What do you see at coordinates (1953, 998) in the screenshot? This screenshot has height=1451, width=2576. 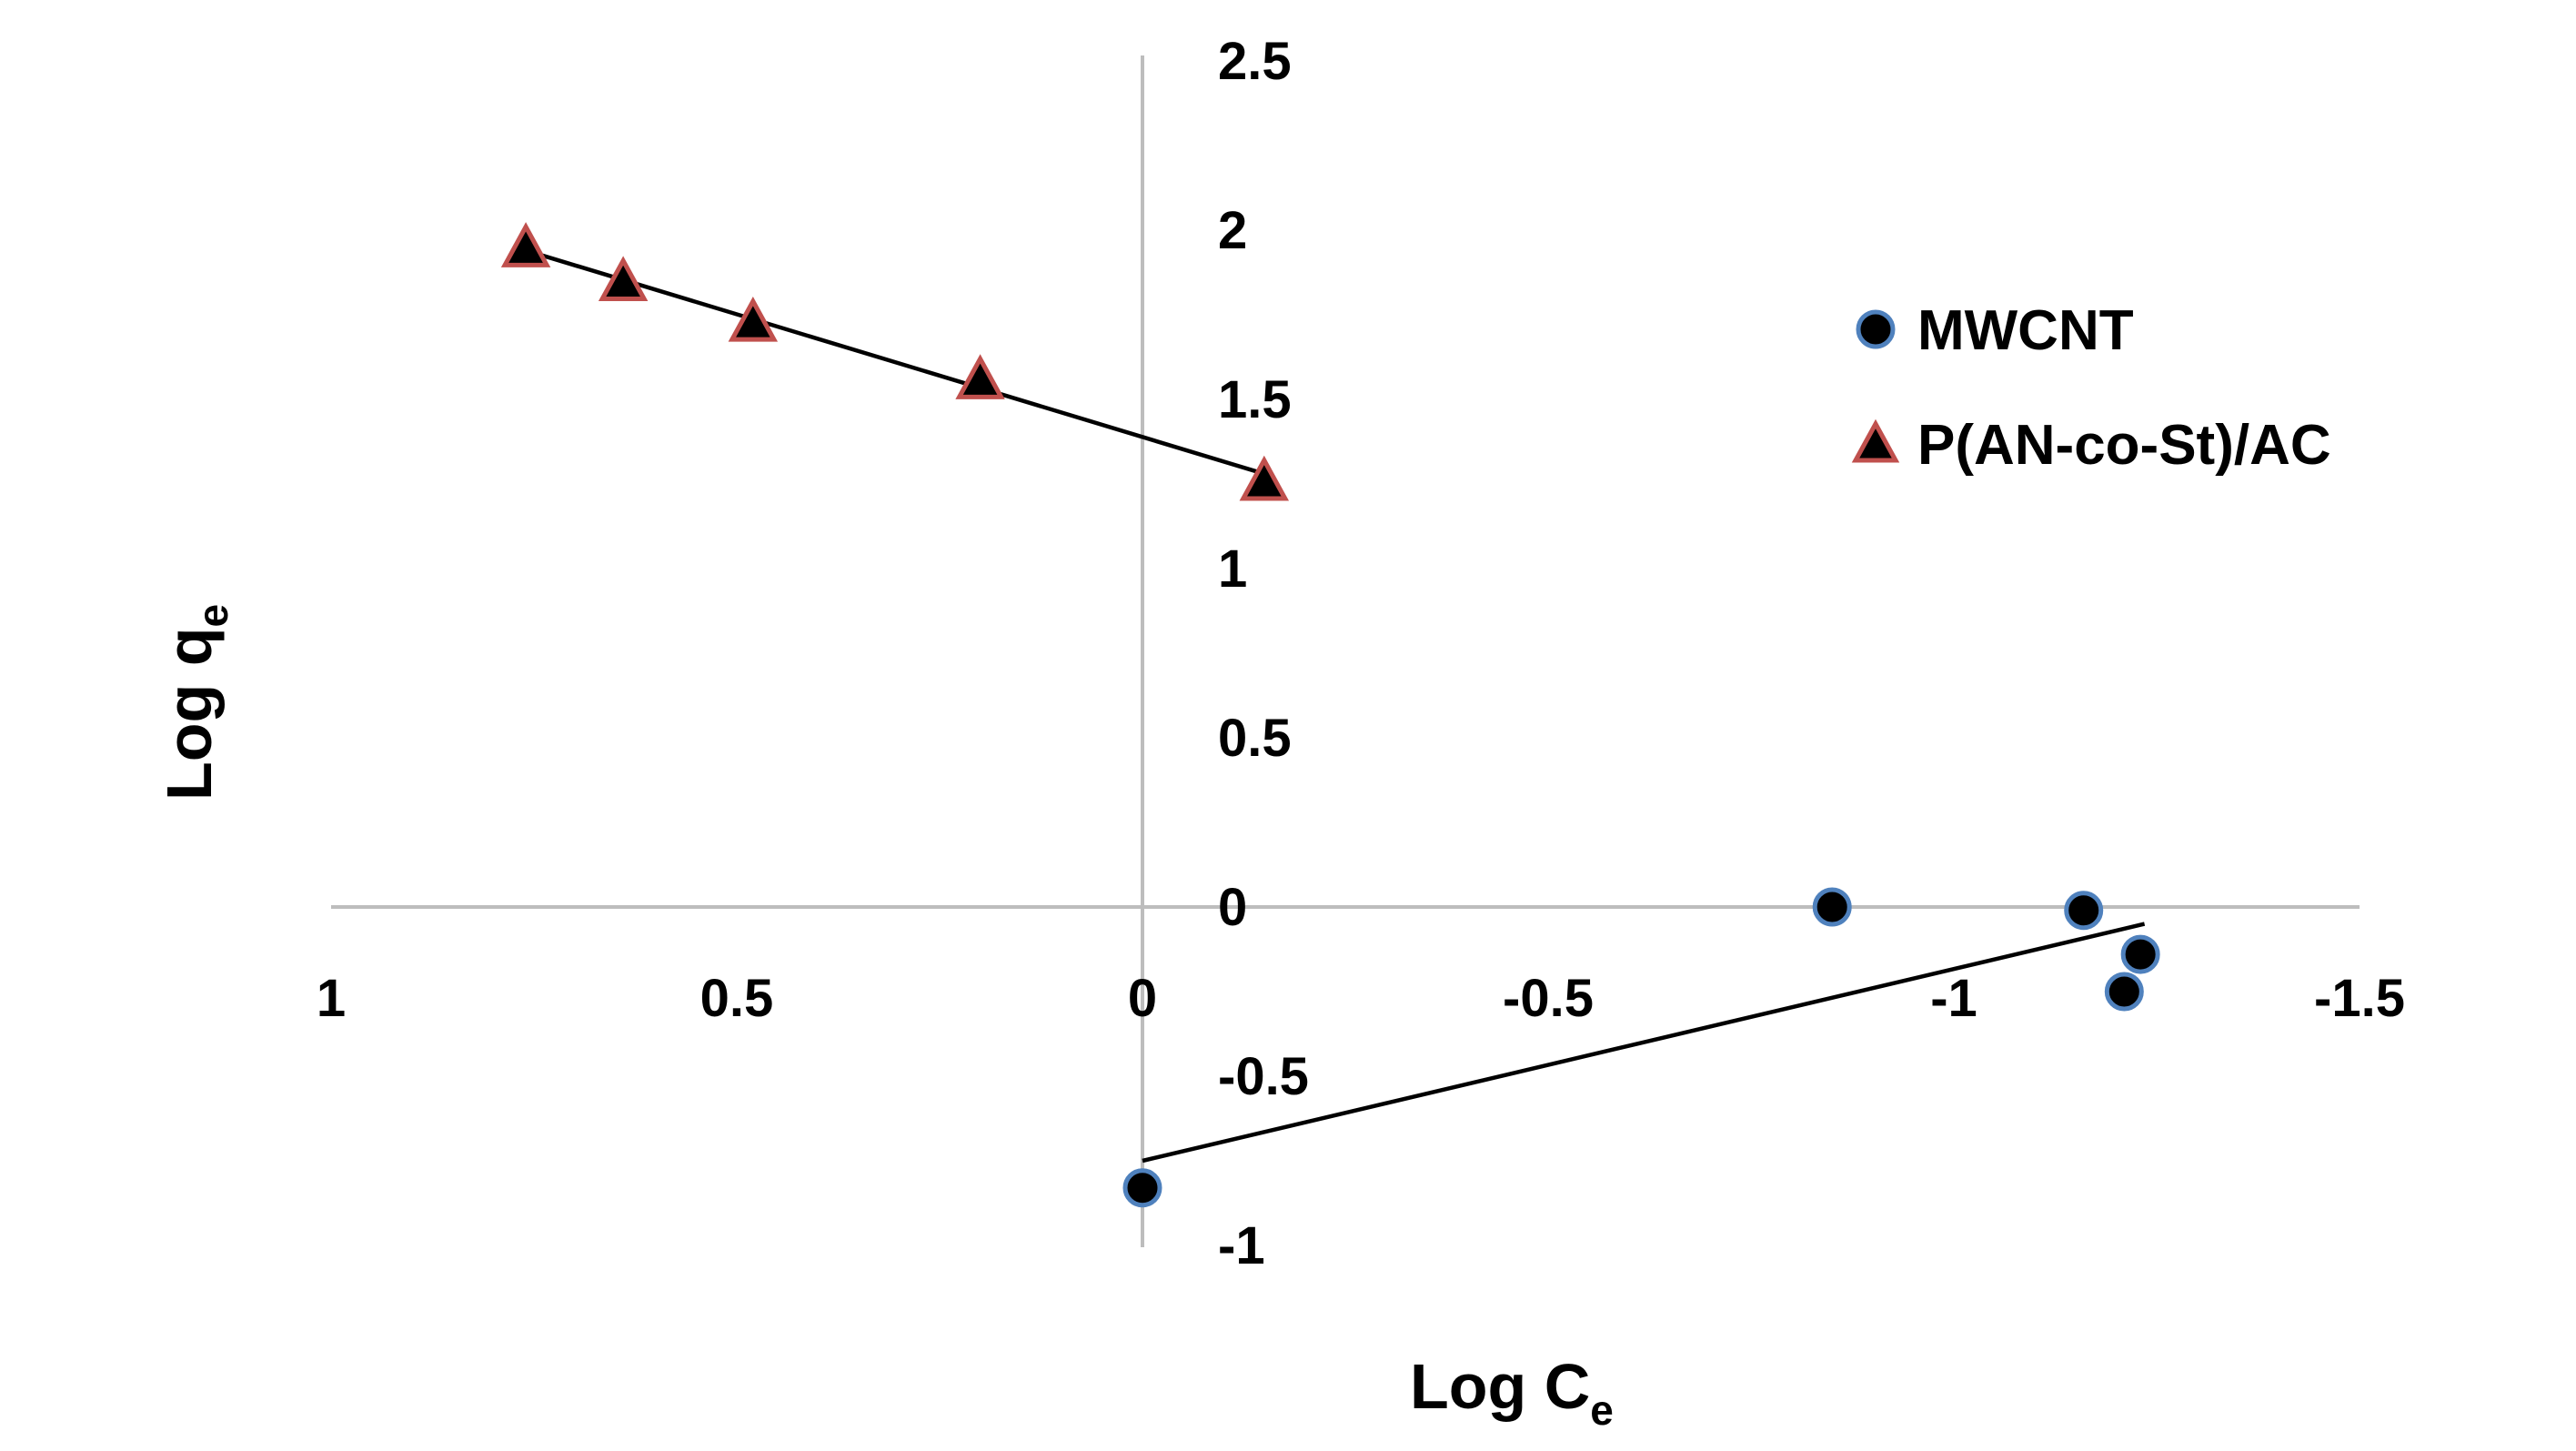 I see `x-tick-label: -1` at bounding box center [1953, 998].